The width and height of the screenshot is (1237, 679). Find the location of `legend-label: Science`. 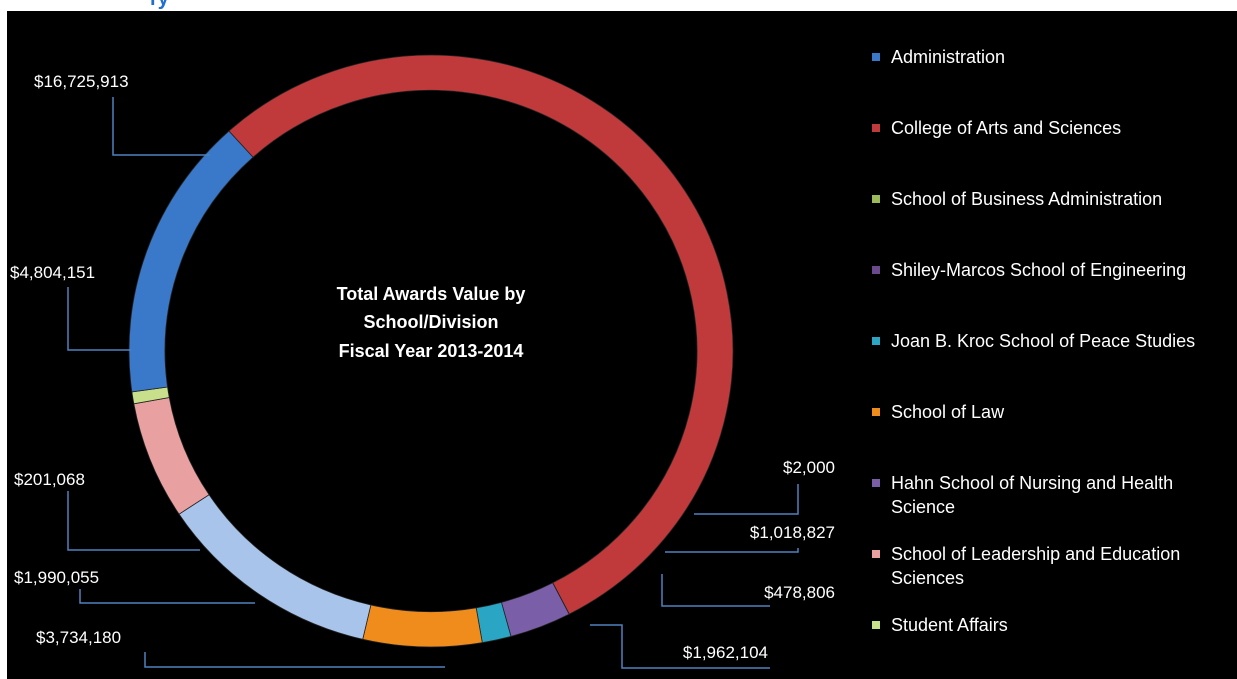

legend-label: Science is located at coordinates (923, 507).